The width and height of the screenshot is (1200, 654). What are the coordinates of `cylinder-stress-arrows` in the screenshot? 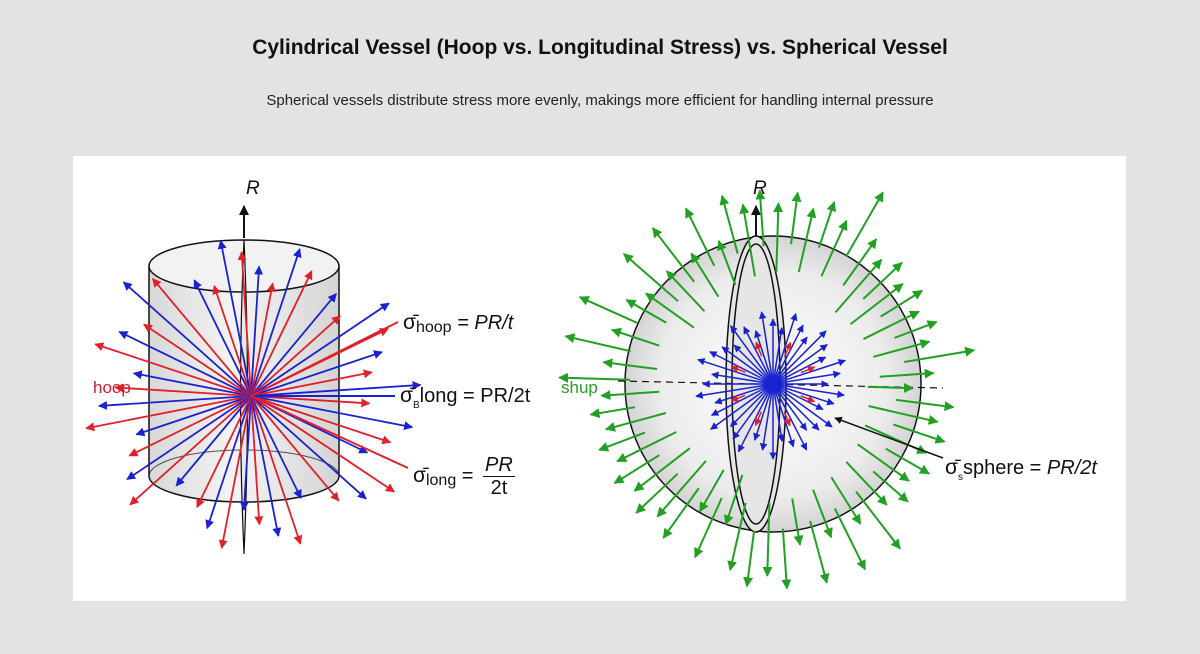 It's located at (253, 394).